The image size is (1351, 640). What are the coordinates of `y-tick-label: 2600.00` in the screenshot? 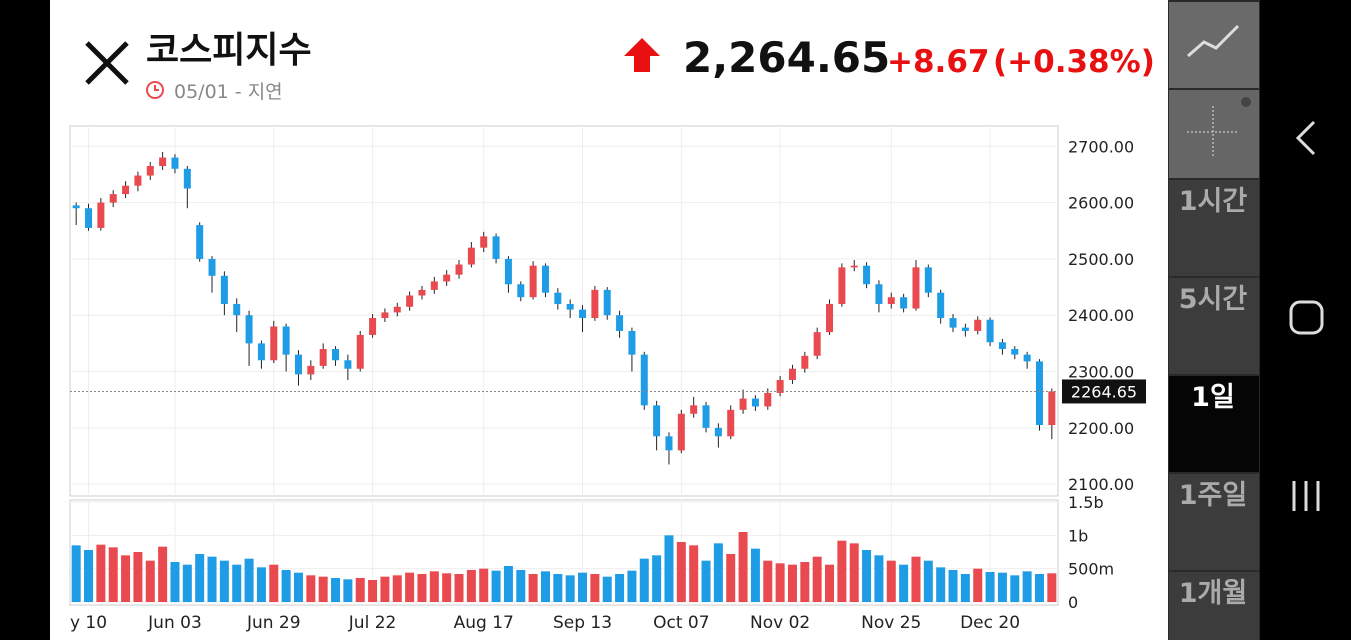 It's located at (1101, 203).